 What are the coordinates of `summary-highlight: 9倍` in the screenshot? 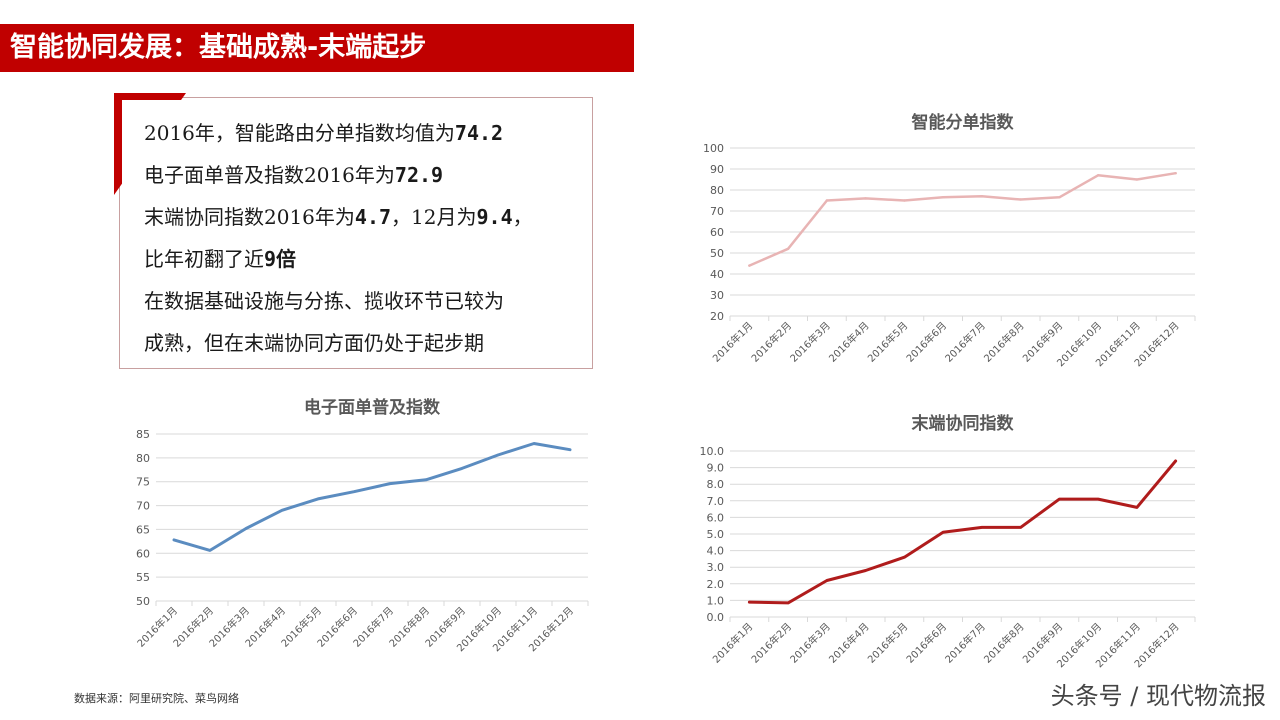 It's located at (280, 259).